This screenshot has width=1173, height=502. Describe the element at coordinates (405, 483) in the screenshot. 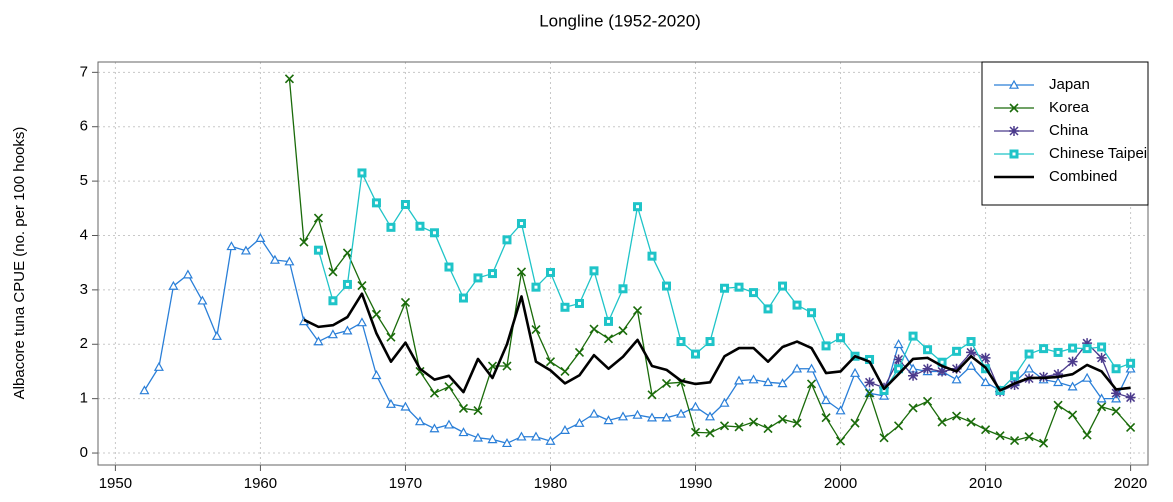

I see `x-tick-label: 1970` at that location.